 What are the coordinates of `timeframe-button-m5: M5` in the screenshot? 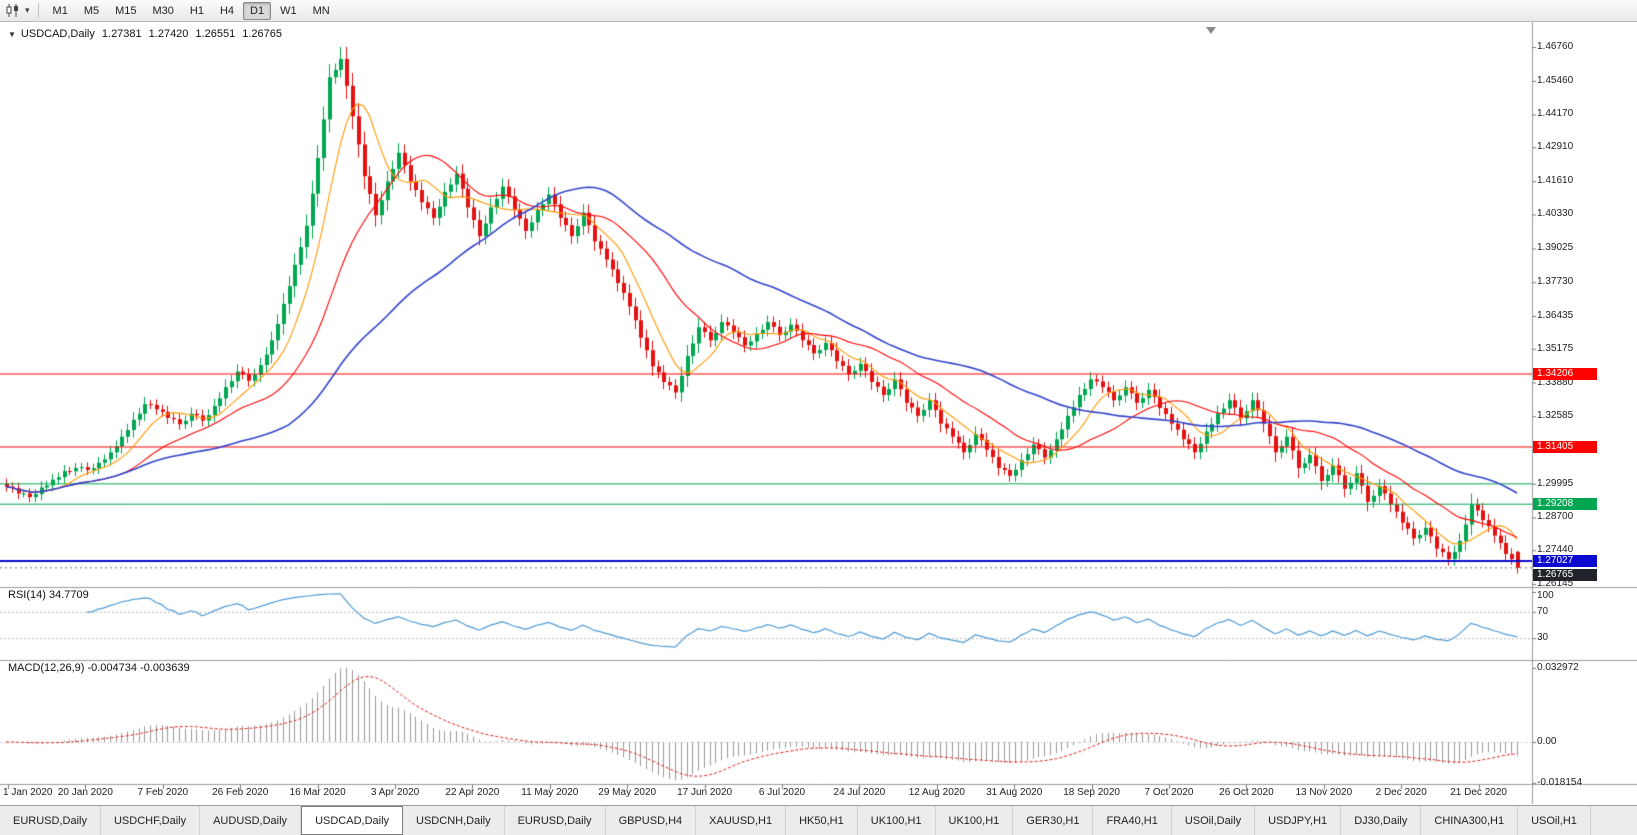 It's located at (91, 10).